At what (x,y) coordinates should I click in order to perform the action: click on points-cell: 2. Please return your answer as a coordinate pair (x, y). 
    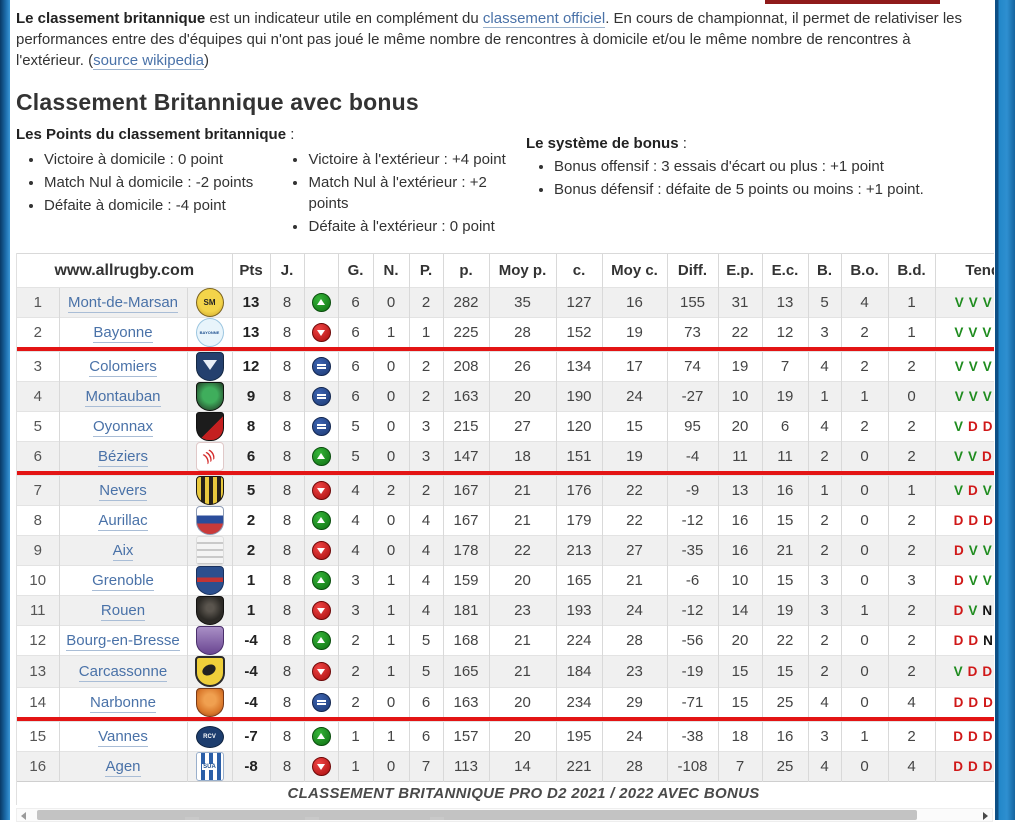
    Looking at the image, I should click on (251, 551).